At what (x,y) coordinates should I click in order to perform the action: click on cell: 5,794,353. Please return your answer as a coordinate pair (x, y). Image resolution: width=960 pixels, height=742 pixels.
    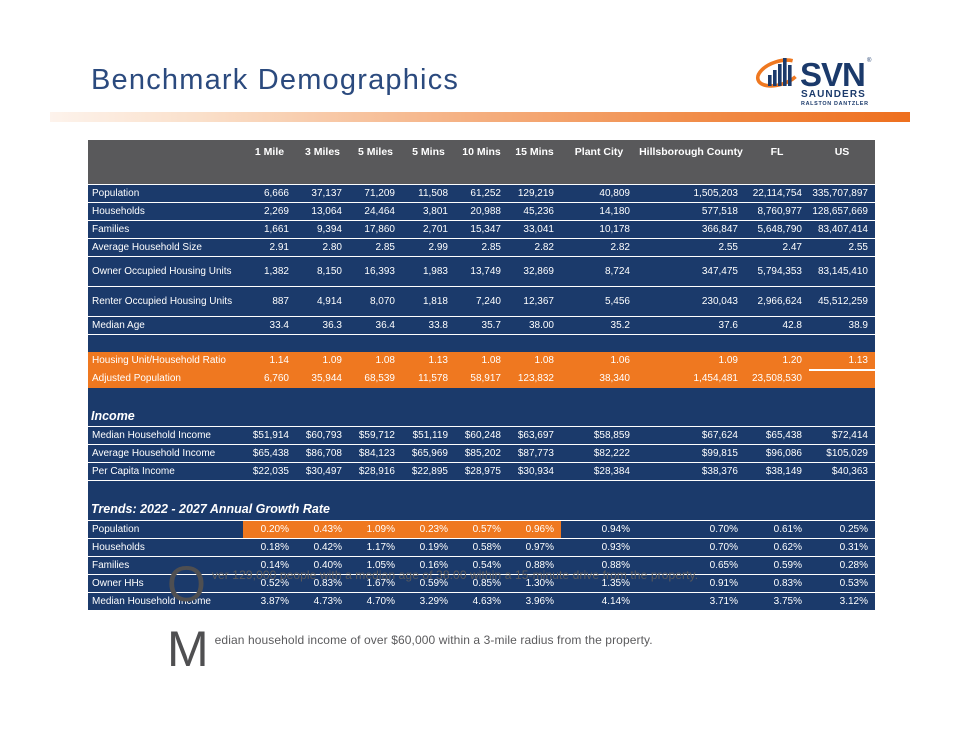
    Looking at the image, I should click on (777, 271).